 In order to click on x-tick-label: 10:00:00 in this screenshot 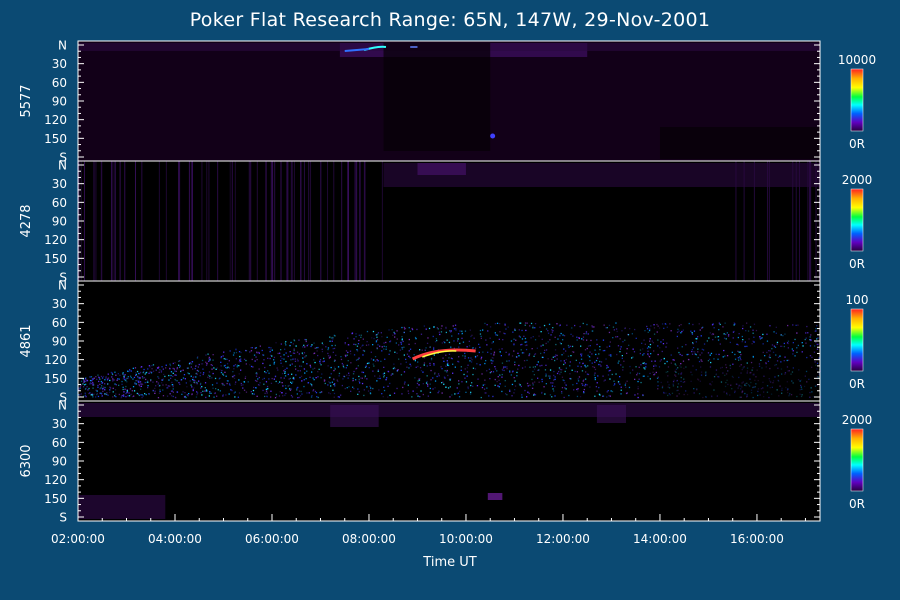, I will do `click(466, 539)`.